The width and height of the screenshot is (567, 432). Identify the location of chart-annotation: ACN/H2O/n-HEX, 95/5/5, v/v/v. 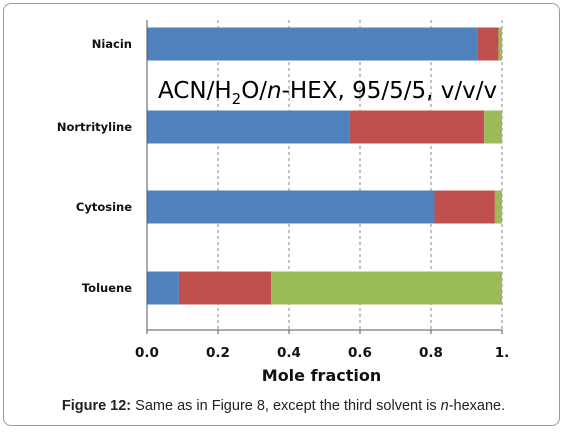
(327, 93).